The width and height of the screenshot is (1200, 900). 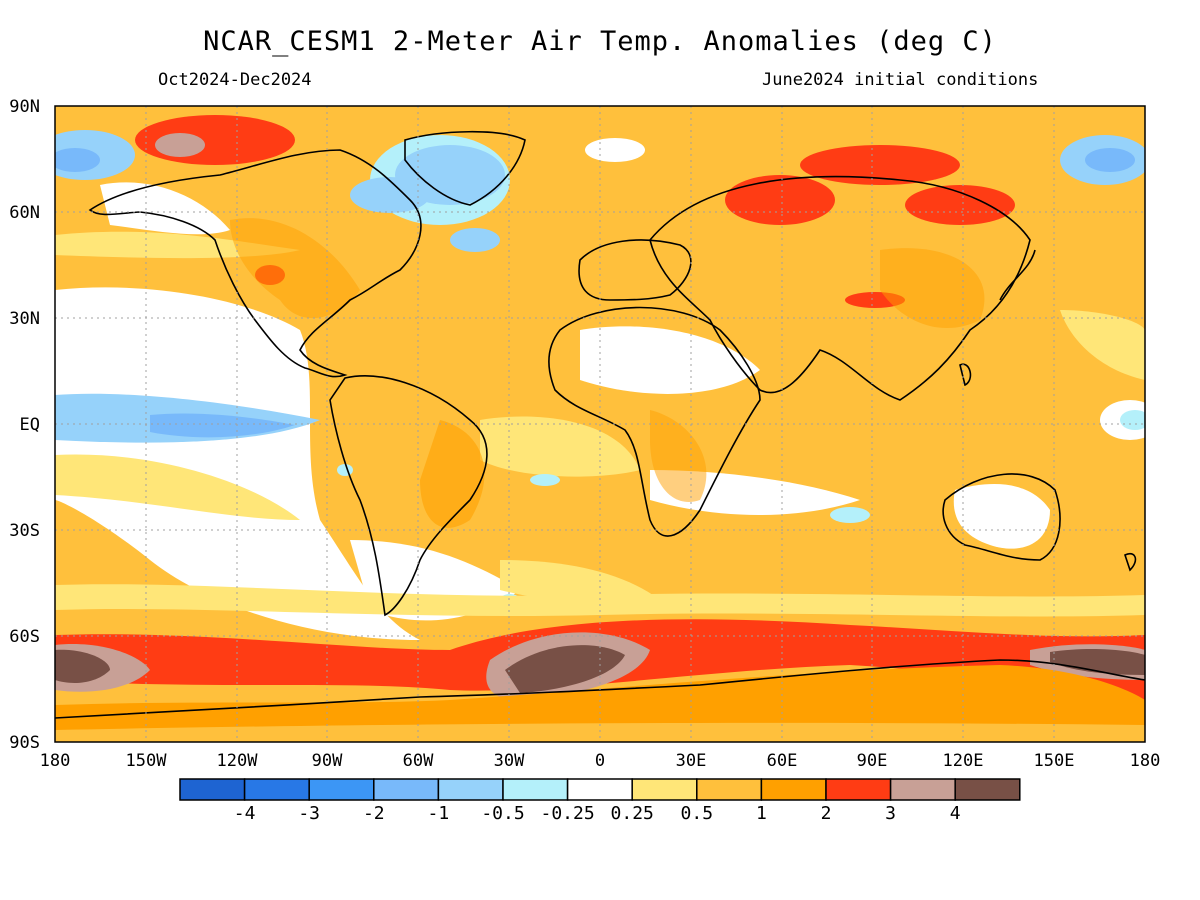 I want to click on colorbar-label: 0.25, so click(x=632, y=813).